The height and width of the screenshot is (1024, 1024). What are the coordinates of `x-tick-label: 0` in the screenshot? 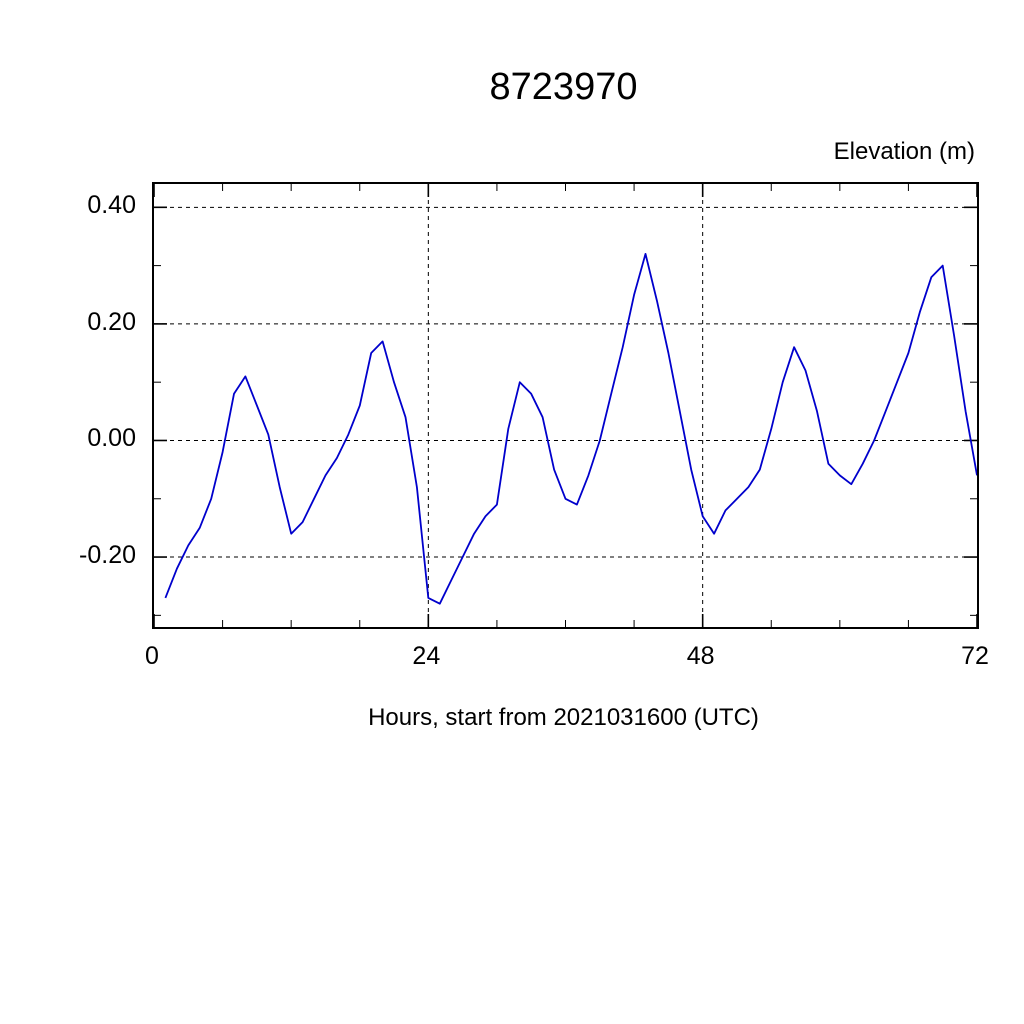 It's located at (152, 656).